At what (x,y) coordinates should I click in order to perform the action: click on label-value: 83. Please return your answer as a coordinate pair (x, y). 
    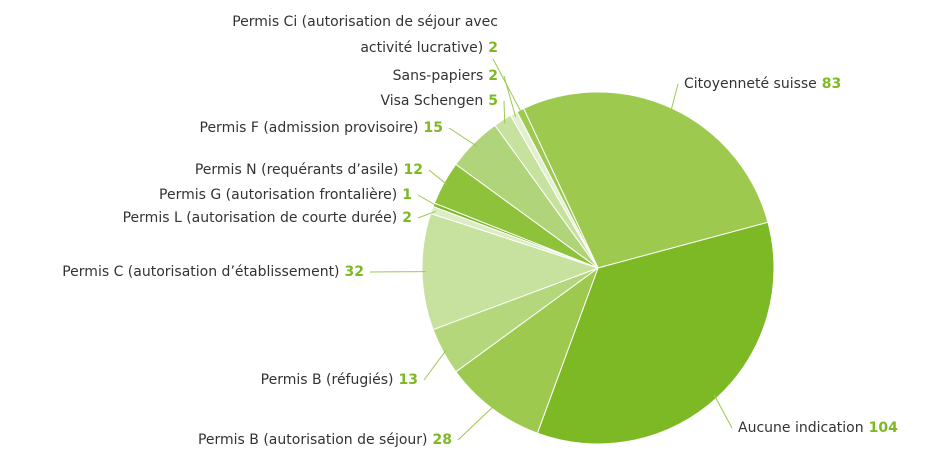
    Looking at the image, I should click on (831, 84).